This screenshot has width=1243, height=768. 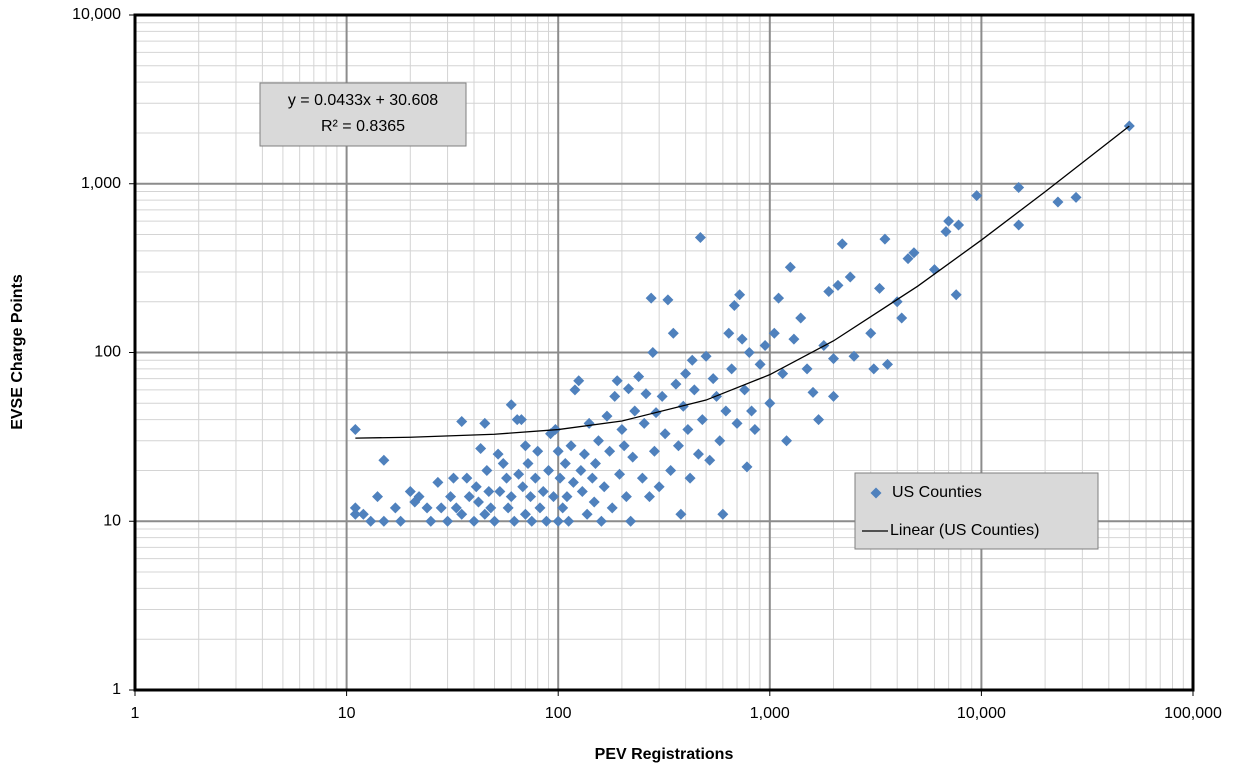 I want to click on y-tick-label: 10, so click(x=112, y=520).